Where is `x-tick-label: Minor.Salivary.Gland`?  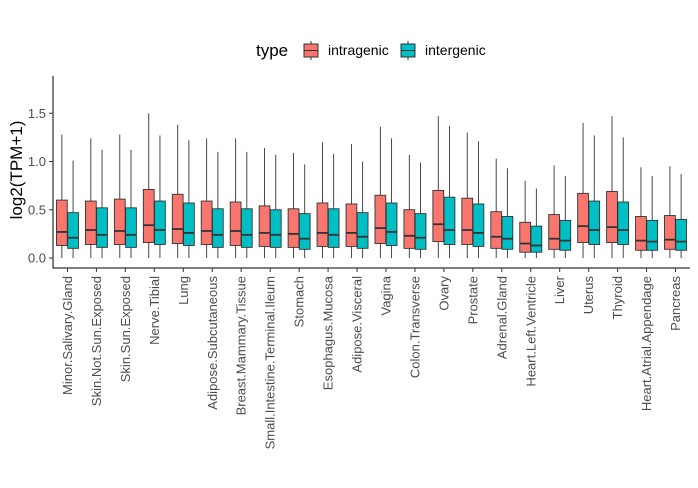
x-tick-label: Minor.Salivary.Gland is located at coordinates (67, 335).